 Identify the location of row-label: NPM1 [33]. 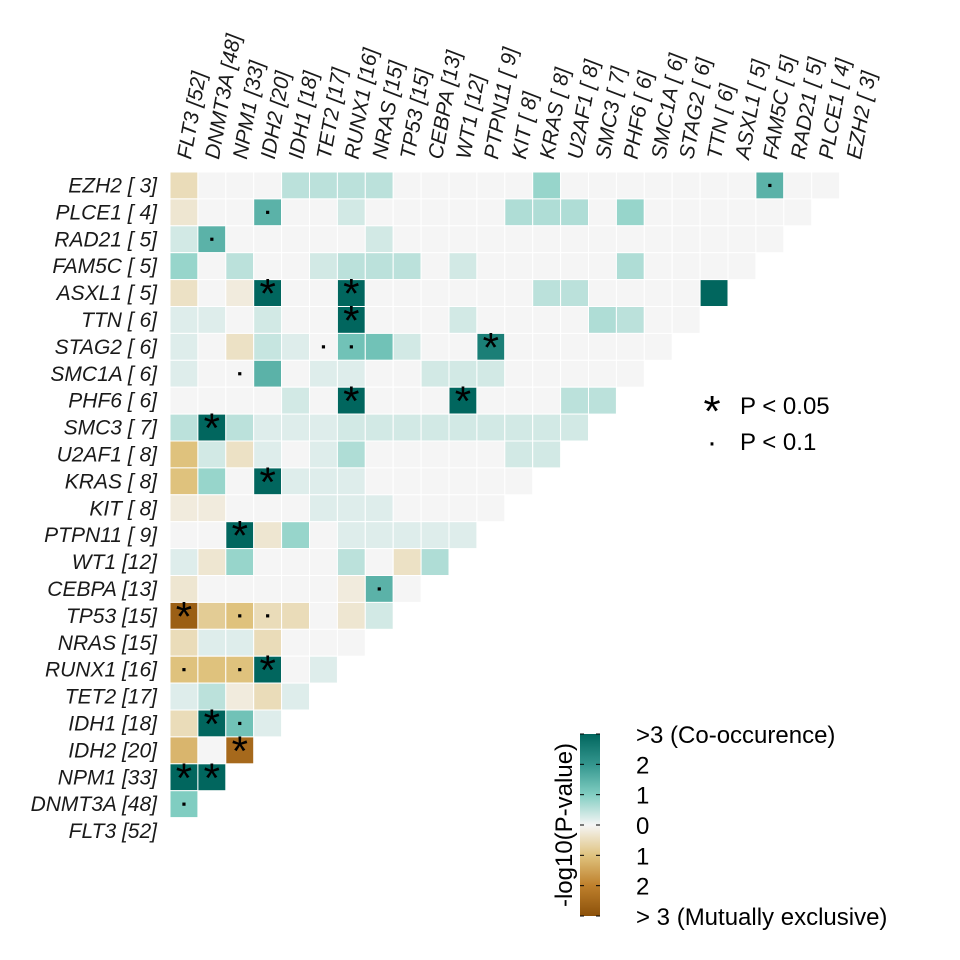
(108, 777).